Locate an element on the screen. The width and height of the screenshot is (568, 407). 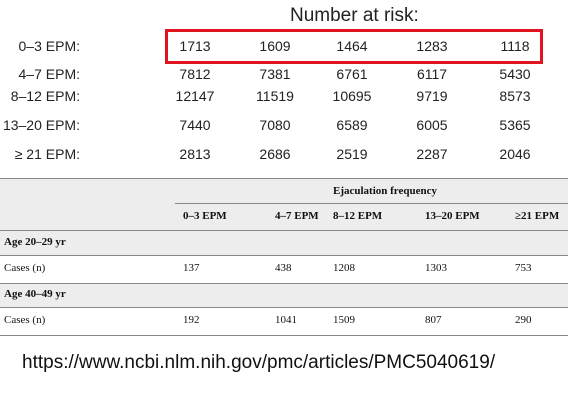
cell-value: 753 is located at coordinates (523, 268).